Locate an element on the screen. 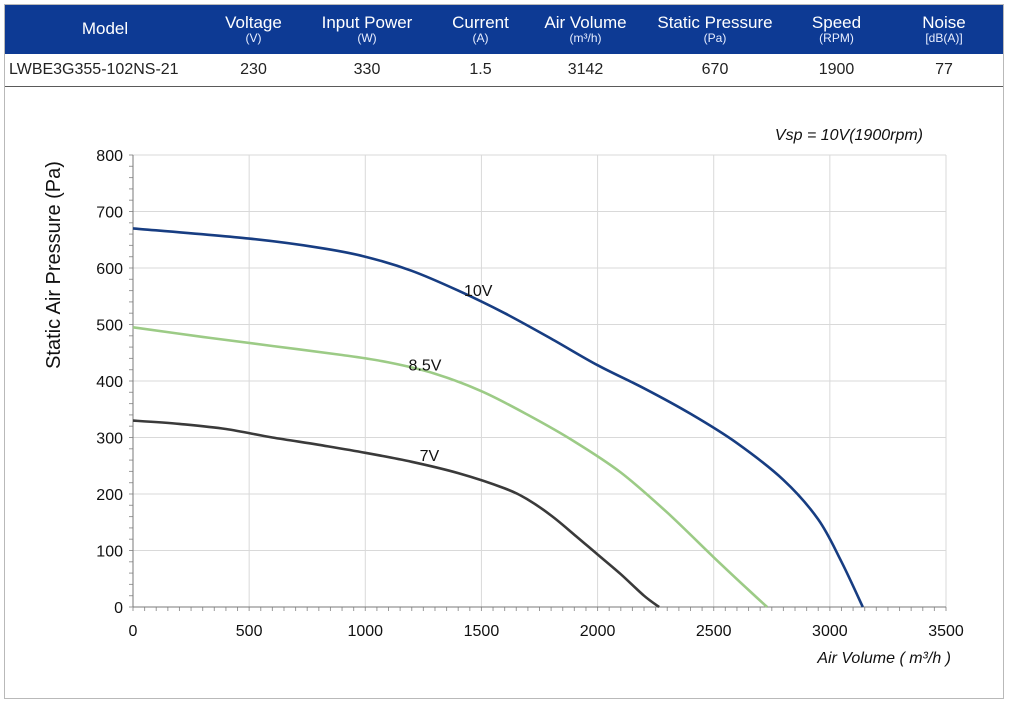 This screenshot has width=1010, height=705. x-tick-label: 2000 is located at coordinates (598, 631).